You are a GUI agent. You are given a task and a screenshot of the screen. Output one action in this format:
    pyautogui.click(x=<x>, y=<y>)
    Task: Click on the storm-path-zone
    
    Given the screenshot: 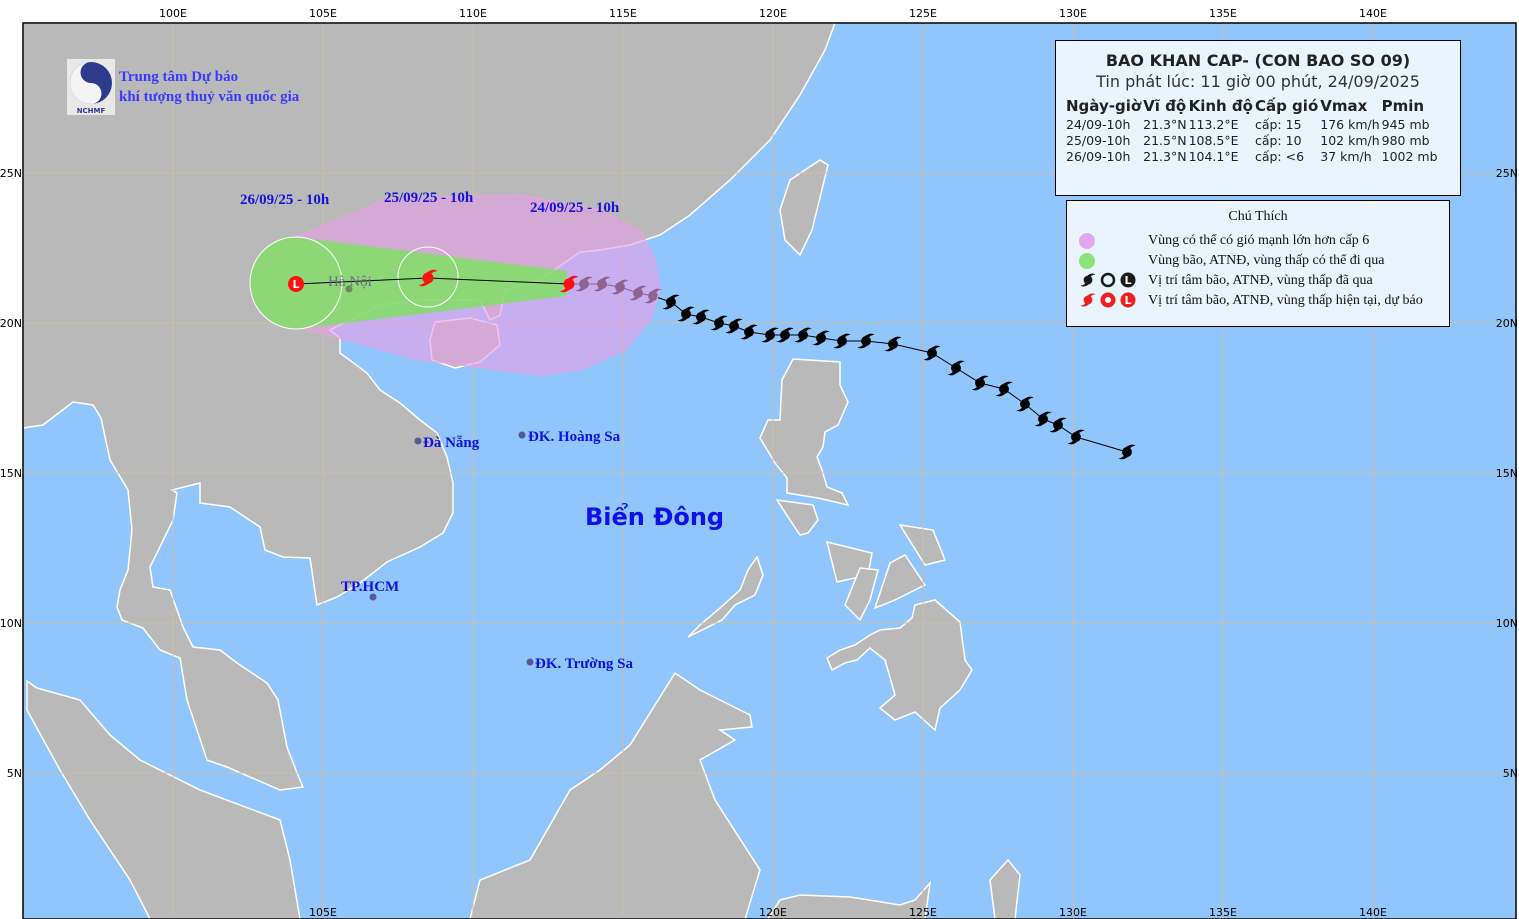 What is the action you would take?
    pyautogui.click(x=408, y=283)
    